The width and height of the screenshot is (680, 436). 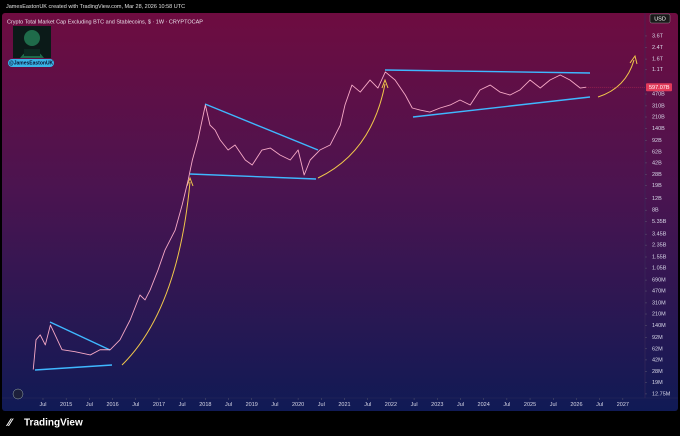 I want to click on y-tick-label: 62M, so click(x=657, y=349).